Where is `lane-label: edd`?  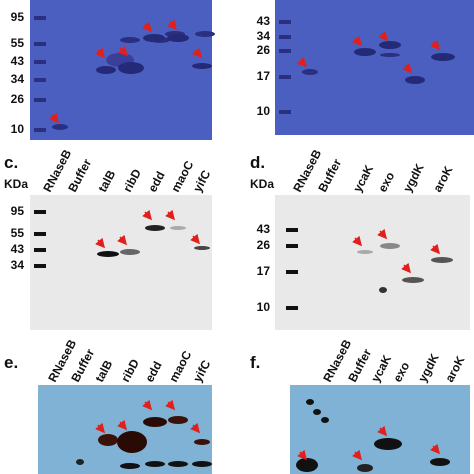
lane-label: edd is located at coordinates (153, 371).